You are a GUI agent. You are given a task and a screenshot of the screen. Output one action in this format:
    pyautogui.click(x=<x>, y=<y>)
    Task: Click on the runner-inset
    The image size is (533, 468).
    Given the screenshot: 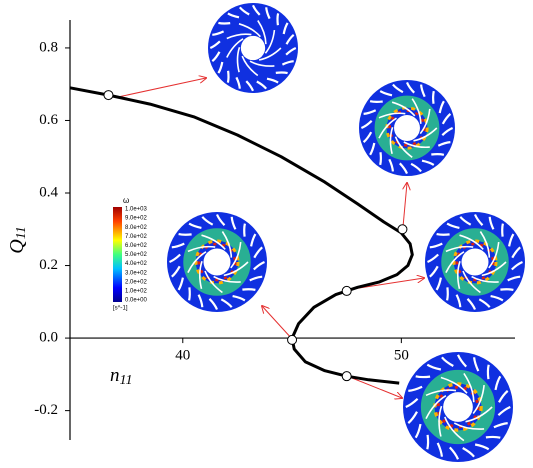 What is the action you would take?
    pyautogui.click(x=475, y=262)
    